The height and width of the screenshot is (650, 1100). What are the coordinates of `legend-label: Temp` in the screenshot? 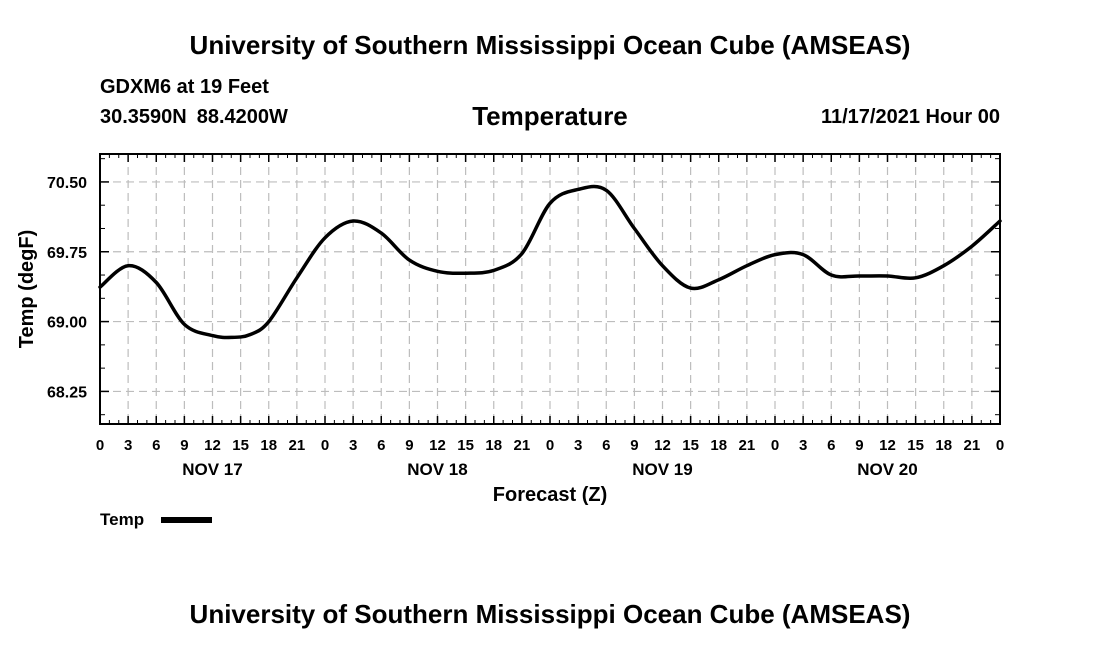 It's located at (122, 519).